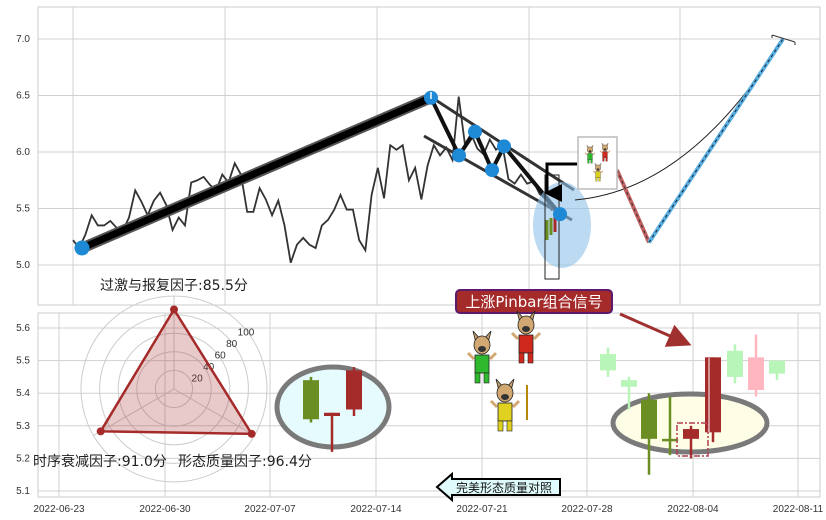 Image resolution: width=826 pixels, height=520 pixels. Describe the element at coordinates (716, 140) in the screenshot. I see `up-projection-dash` at that location.